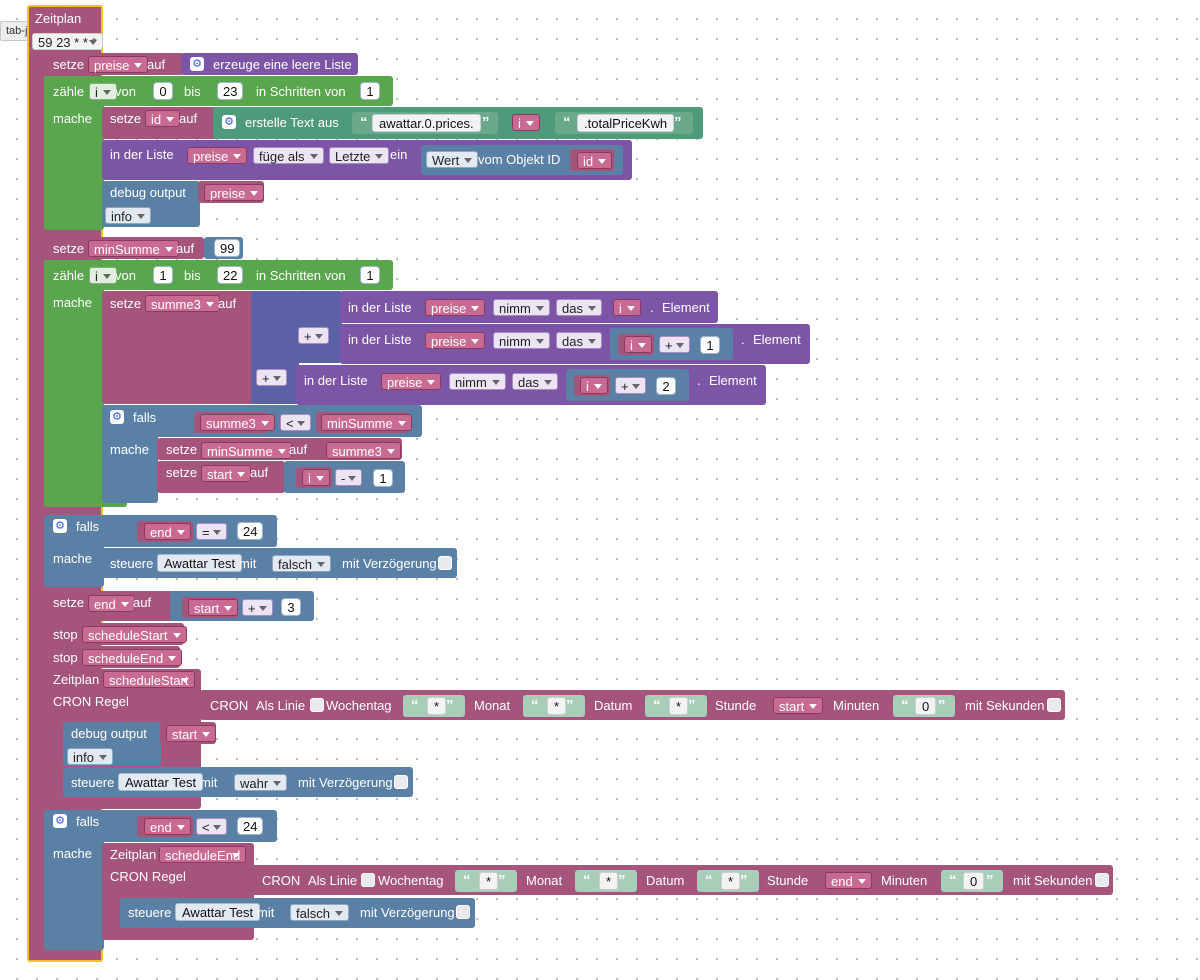  Describe the element at coordinates (163, 91) in the screenshot. I see `from-value: 0` at that location.